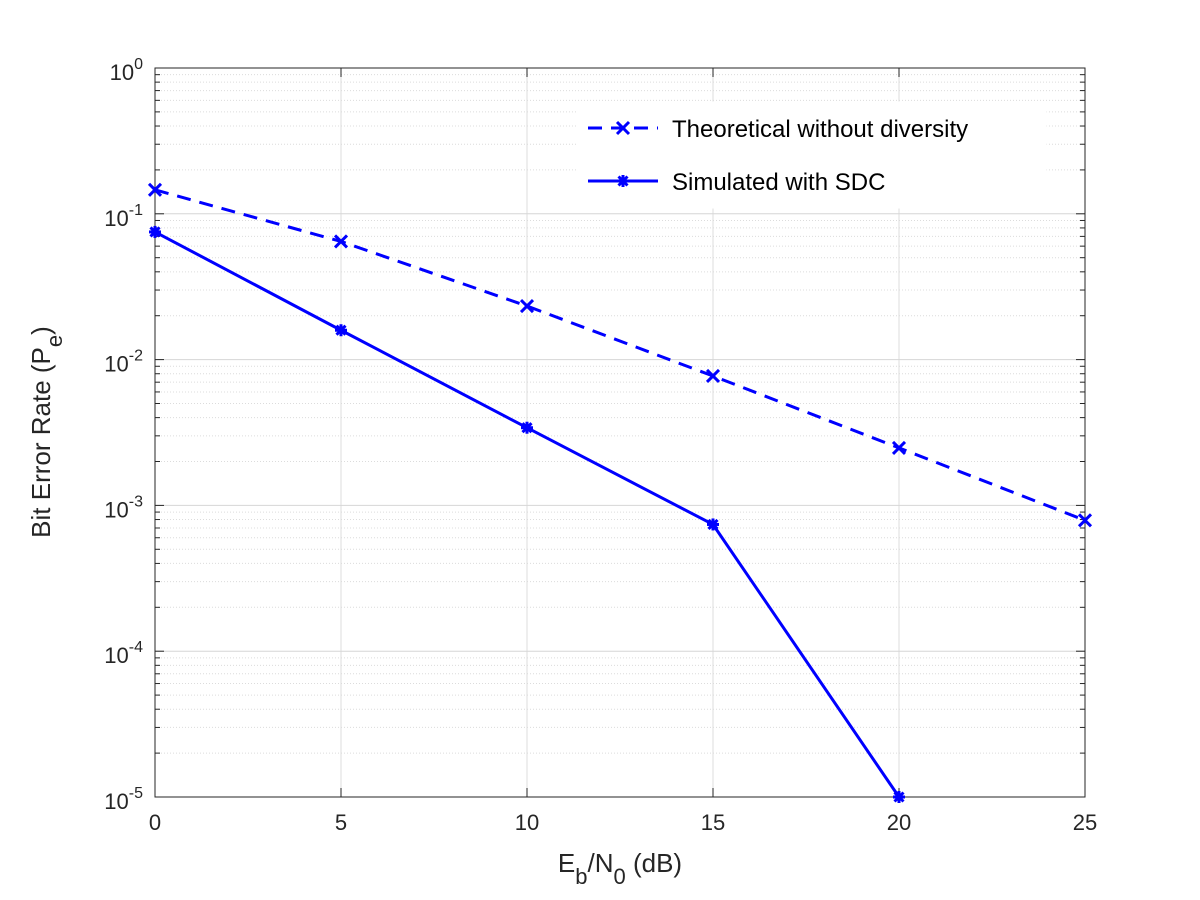 The image size is (1200, 900). I want to click on legend-asterisk-marker-icon, so click(623, 181).